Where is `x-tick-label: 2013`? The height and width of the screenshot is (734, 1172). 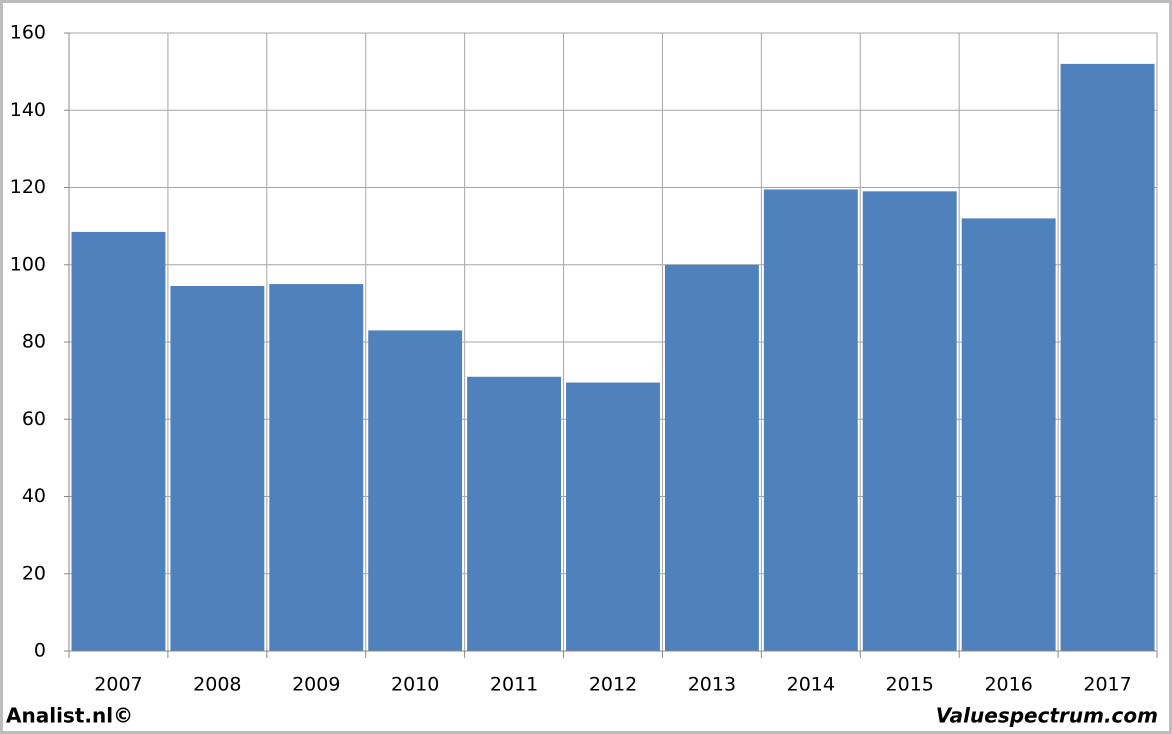 x-tick-label: 2013 is located at coordinates (712, 685).